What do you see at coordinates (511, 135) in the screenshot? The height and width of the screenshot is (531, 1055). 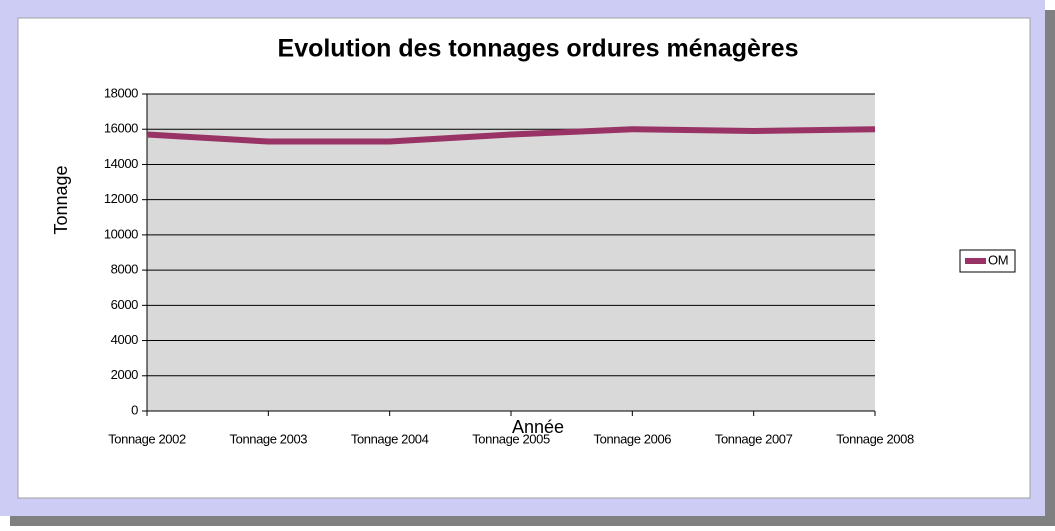 I see `data-line` at bounding box center [511, 135].